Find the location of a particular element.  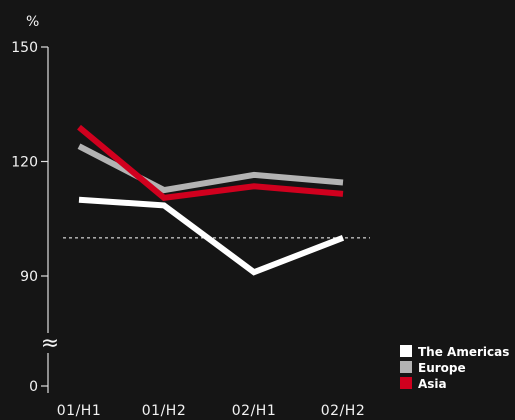

x-axis-ticks: 01/H1 01/H2 02/H1 02/H2 is located at coordinates (211, 411).